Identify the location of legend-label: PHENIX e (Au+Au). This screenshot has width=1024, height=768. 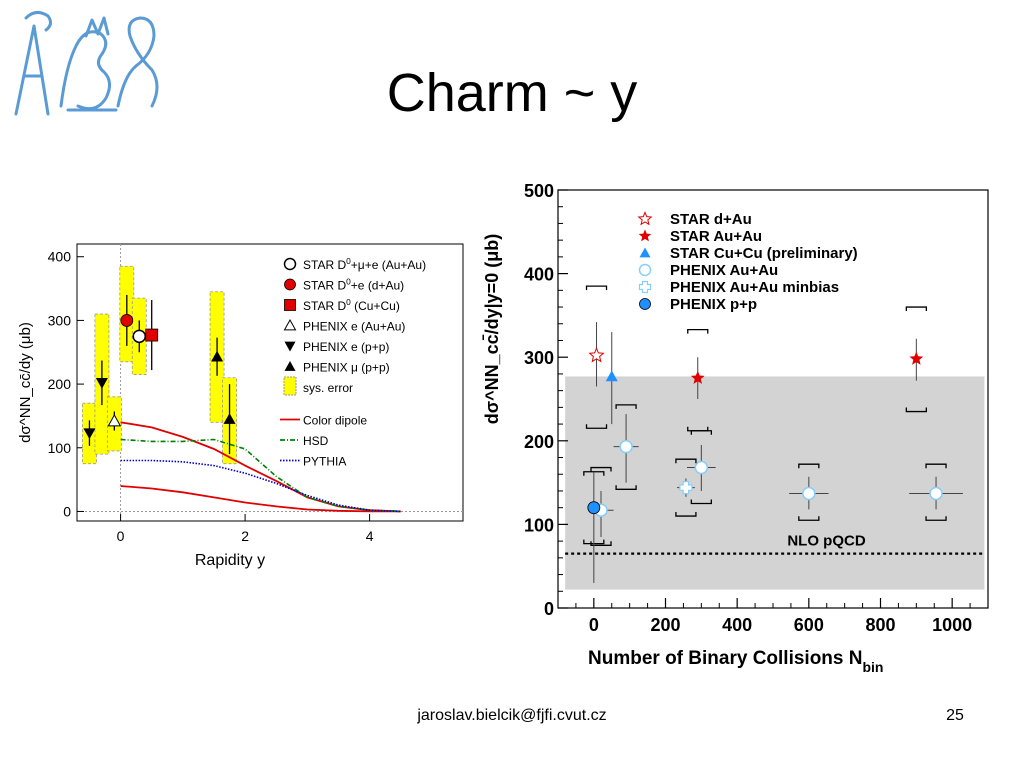
(354, 327).